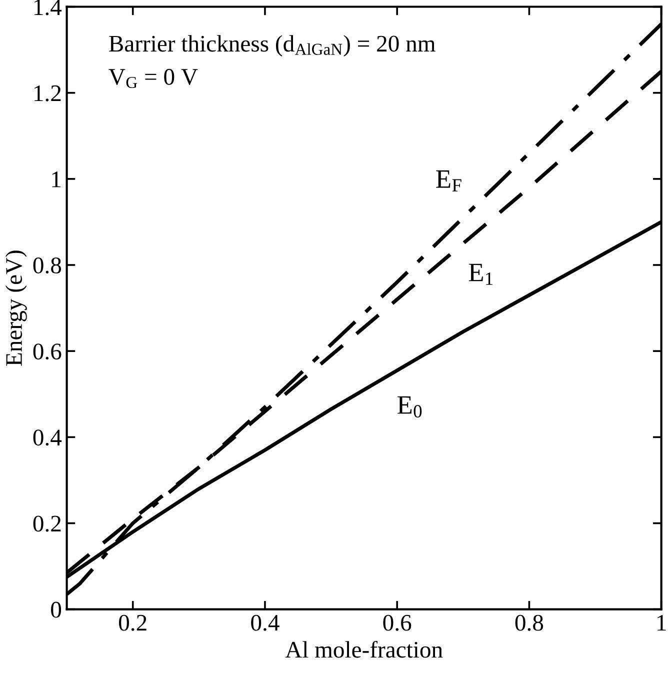 The image size is (668, 677). I want to click on annotation: E$_{F}$, so click(449, 181).